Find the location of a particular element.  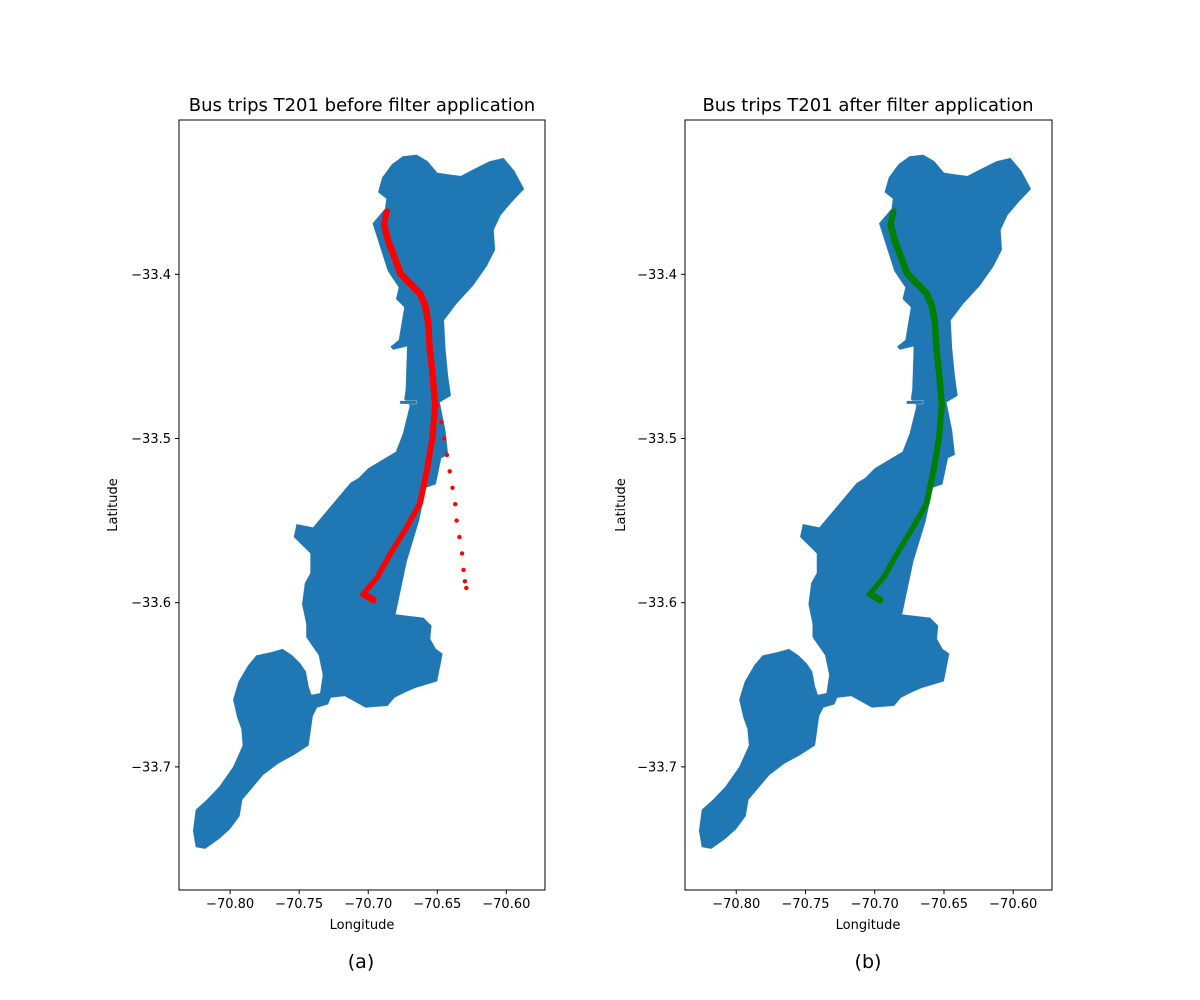

panel-a-title: Bus trips T201 before filter application is located at coordinates (362, 105).